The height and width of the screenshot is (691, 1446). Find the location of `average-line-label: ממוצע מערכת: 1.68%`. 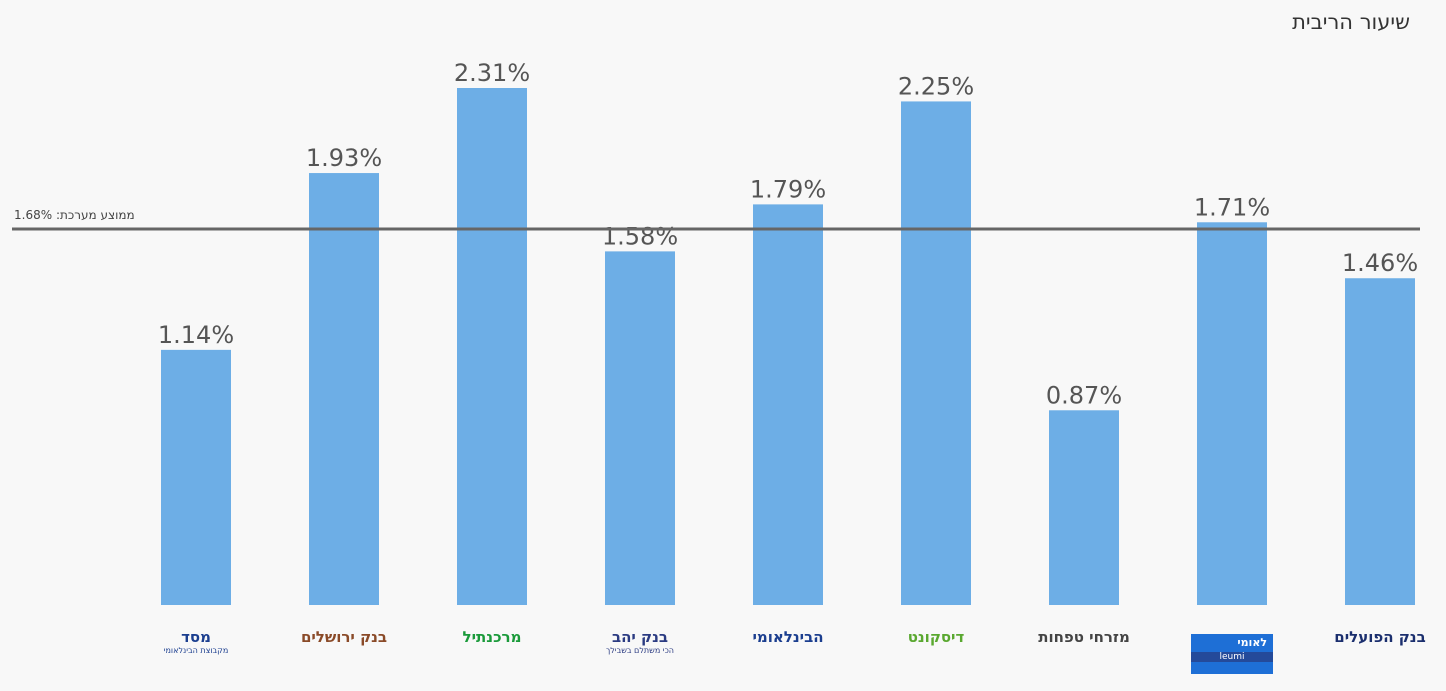

average-line-label: ממוצע מערכת: 1.68% is located at coordinates (74, 215).